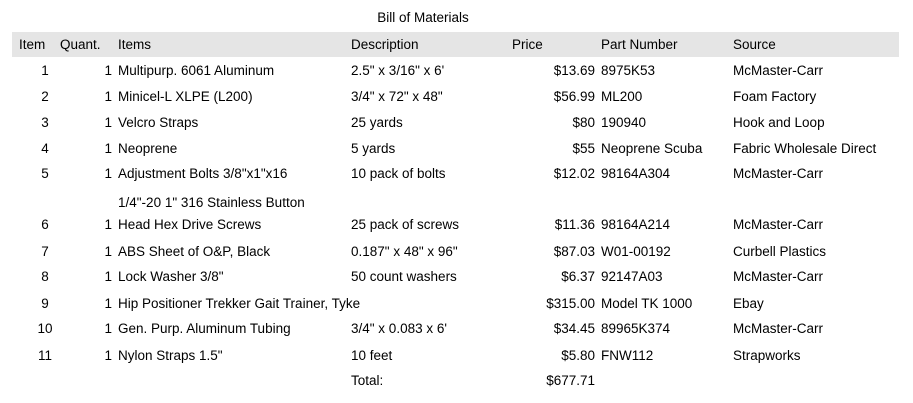 The height and width of the screenshot is (403, 913). What do you see at coordinates (636, 251) in the screenshot?
I see `cell-part-number: W01-00192` at bounding box center [636, 251].